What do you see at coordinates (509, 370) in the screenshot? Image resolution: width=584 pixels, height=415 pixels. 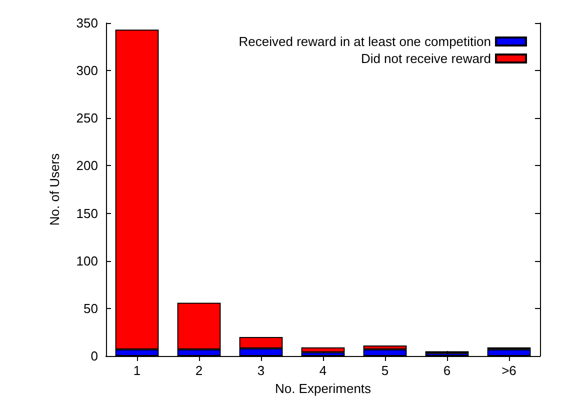 I see `x-tick-label: >6` at bounding box center [509, 370].